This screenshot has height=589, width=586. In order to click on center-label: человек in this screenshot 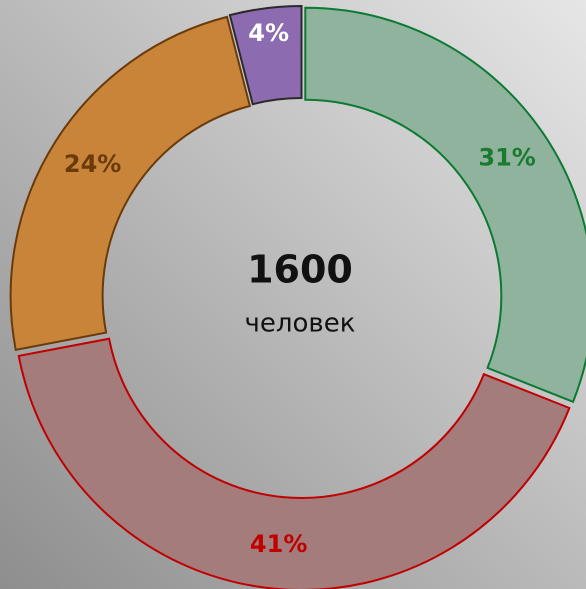, I will do `click(300, 324)`.